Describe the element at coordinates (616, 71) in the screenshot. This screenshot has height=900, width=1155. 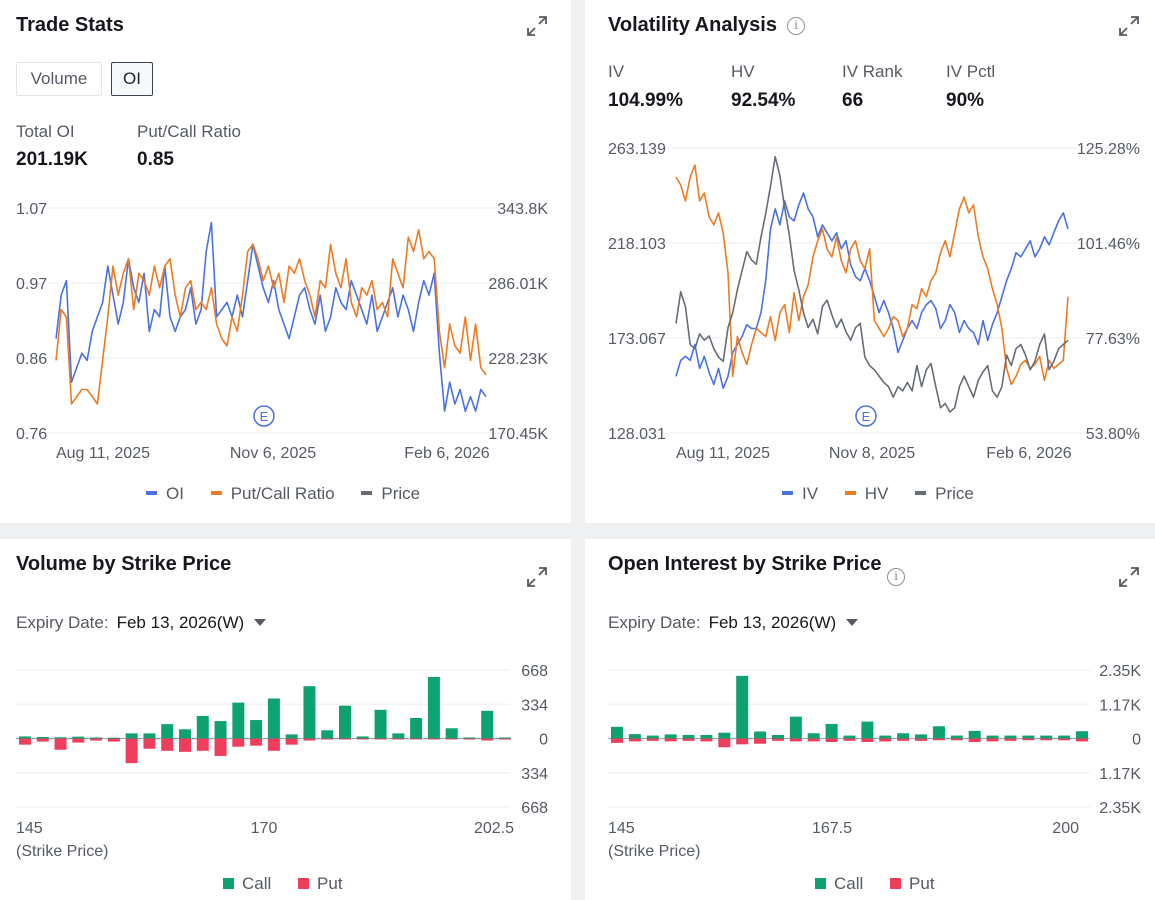
I see `iv-label: IV` at that location.